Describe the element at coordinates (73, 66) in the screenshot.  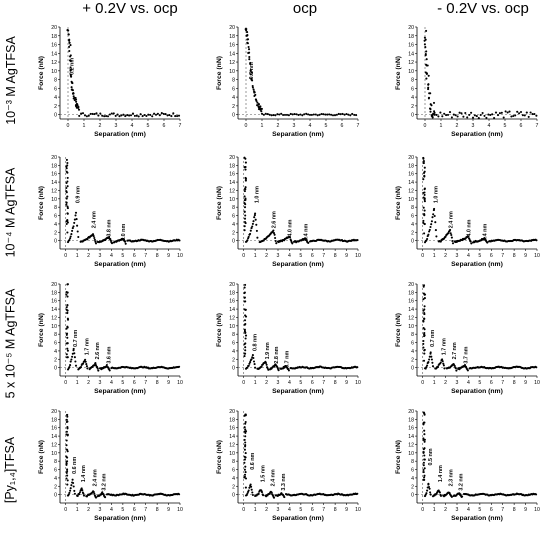
I see `layer-spacing-label: 0.2 nm` at that location.